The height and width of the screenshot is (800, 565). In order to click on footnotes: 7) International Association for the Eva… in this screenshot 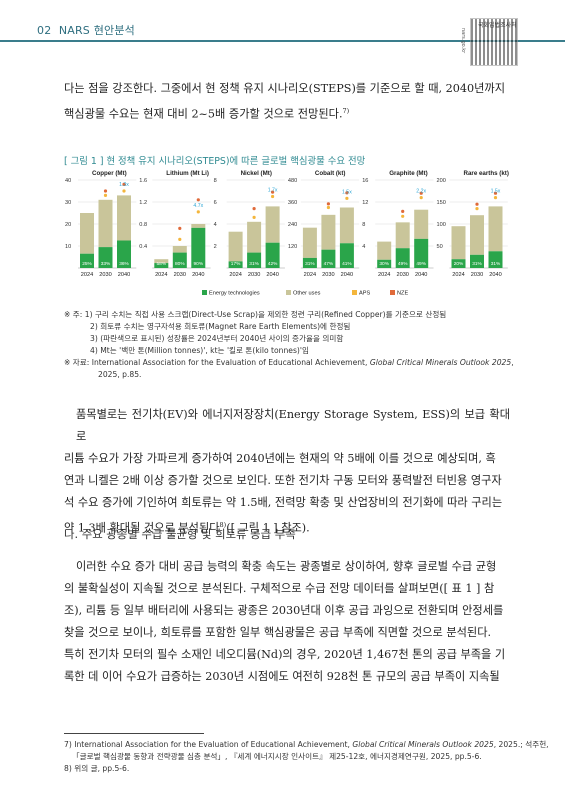, I will do `click(306, 757)`.